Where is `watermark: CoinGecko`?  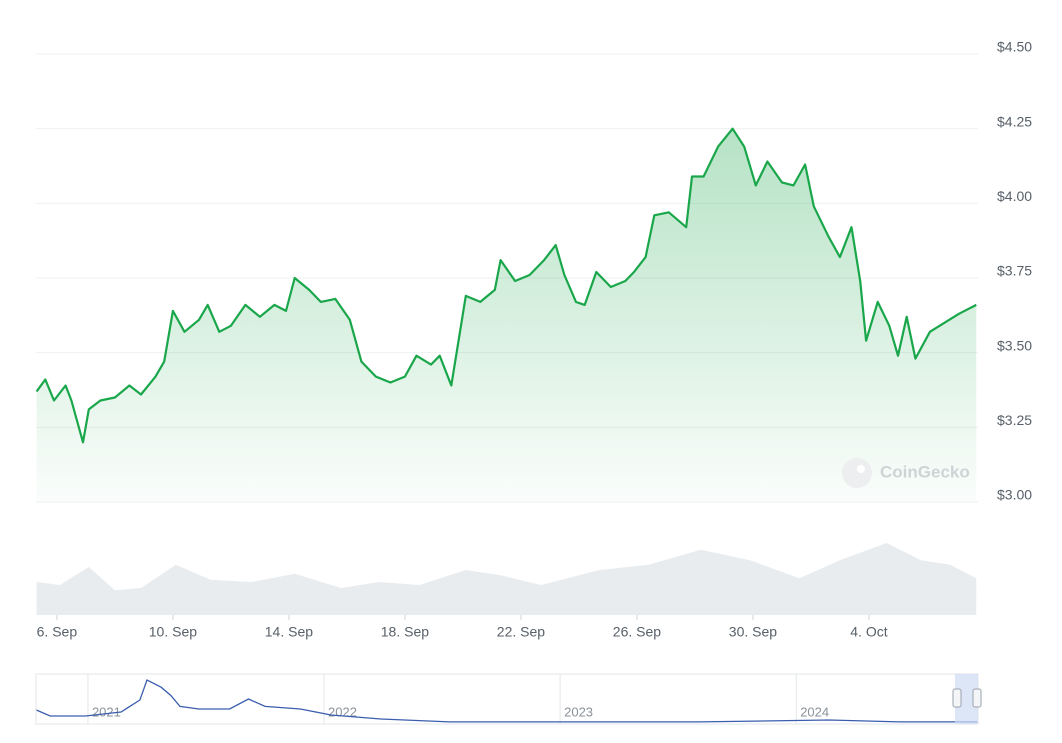 watermark: CoinGecko is located at coordinates (906, 473).